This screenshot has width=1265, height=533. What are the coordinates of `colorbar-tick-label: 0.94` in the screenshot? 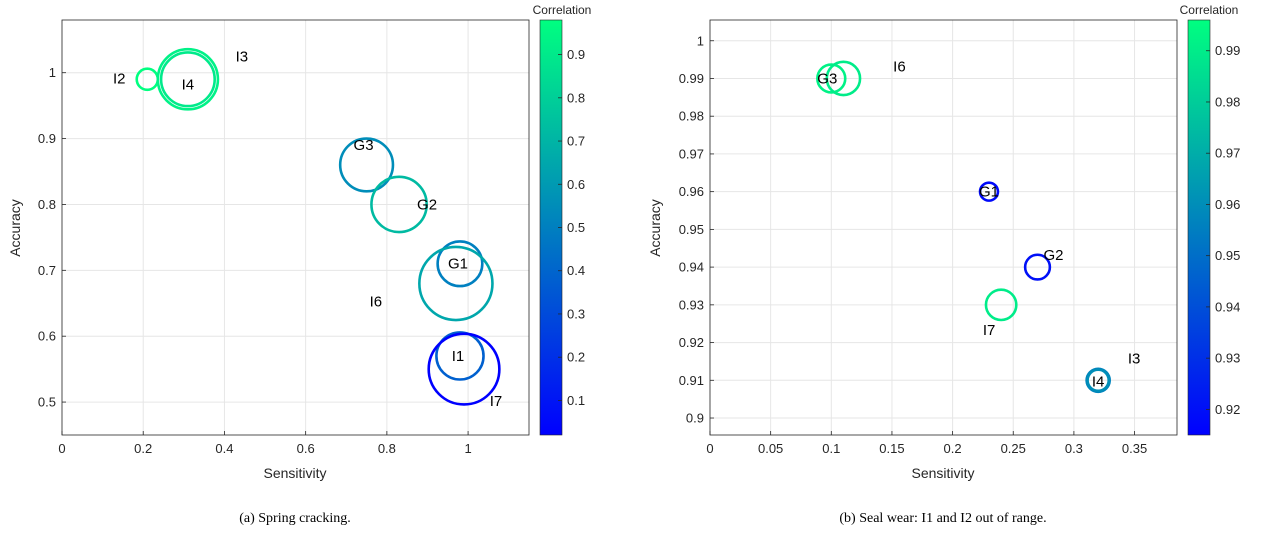 It's located at (1227, 306).